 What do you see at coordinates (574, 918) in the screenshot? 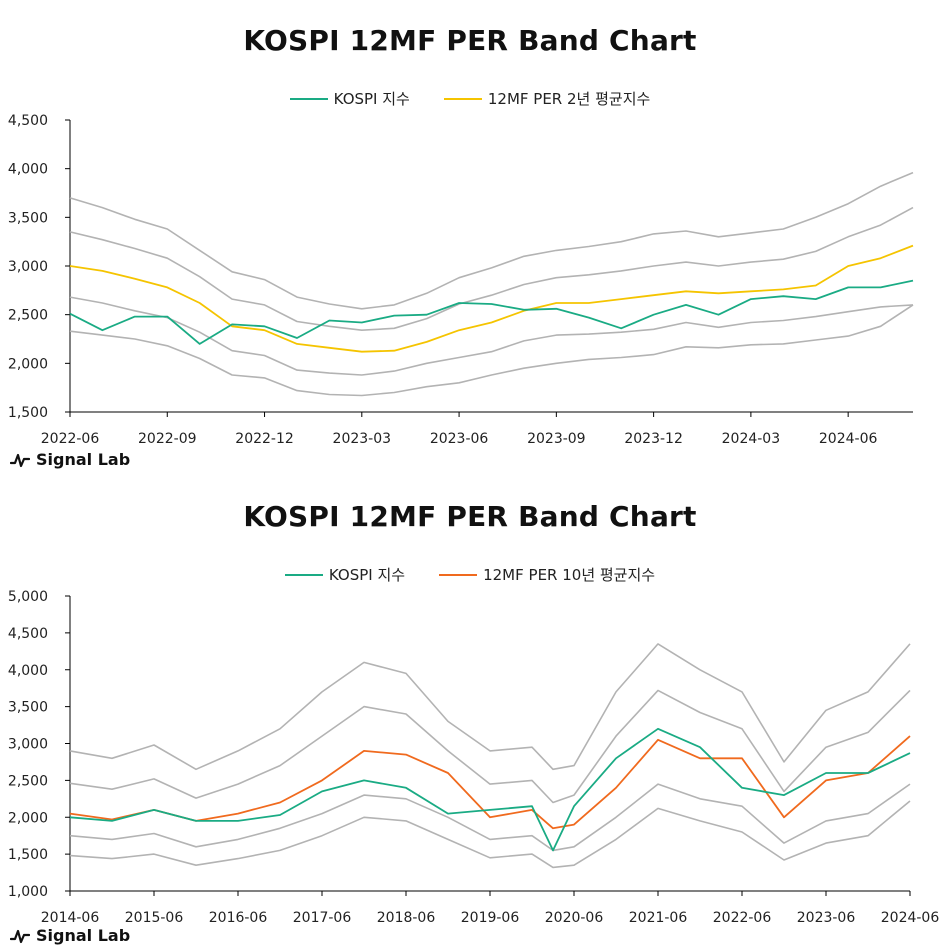
I see `x-tick-label: 2020-06` at bounding box center [574, 918].